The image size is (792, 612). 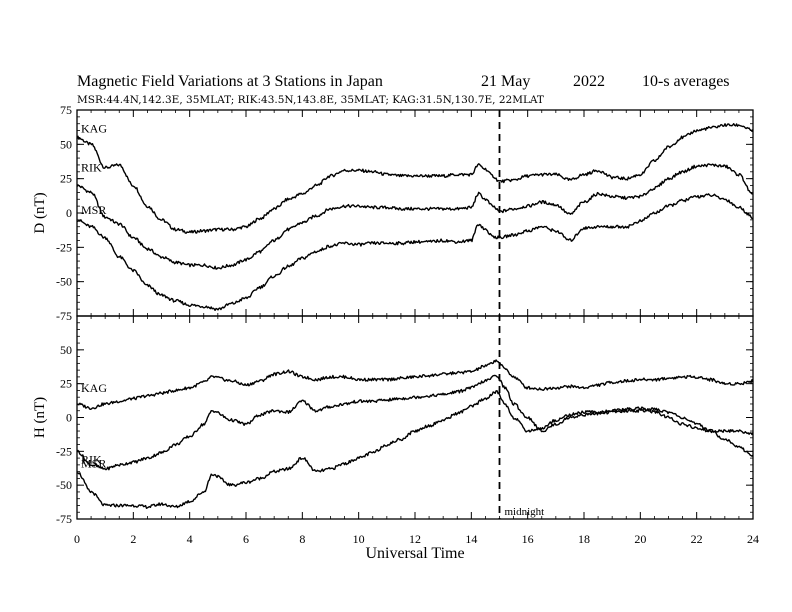 I want to click on y-tick-label: 75, so click(x=66, y=110).